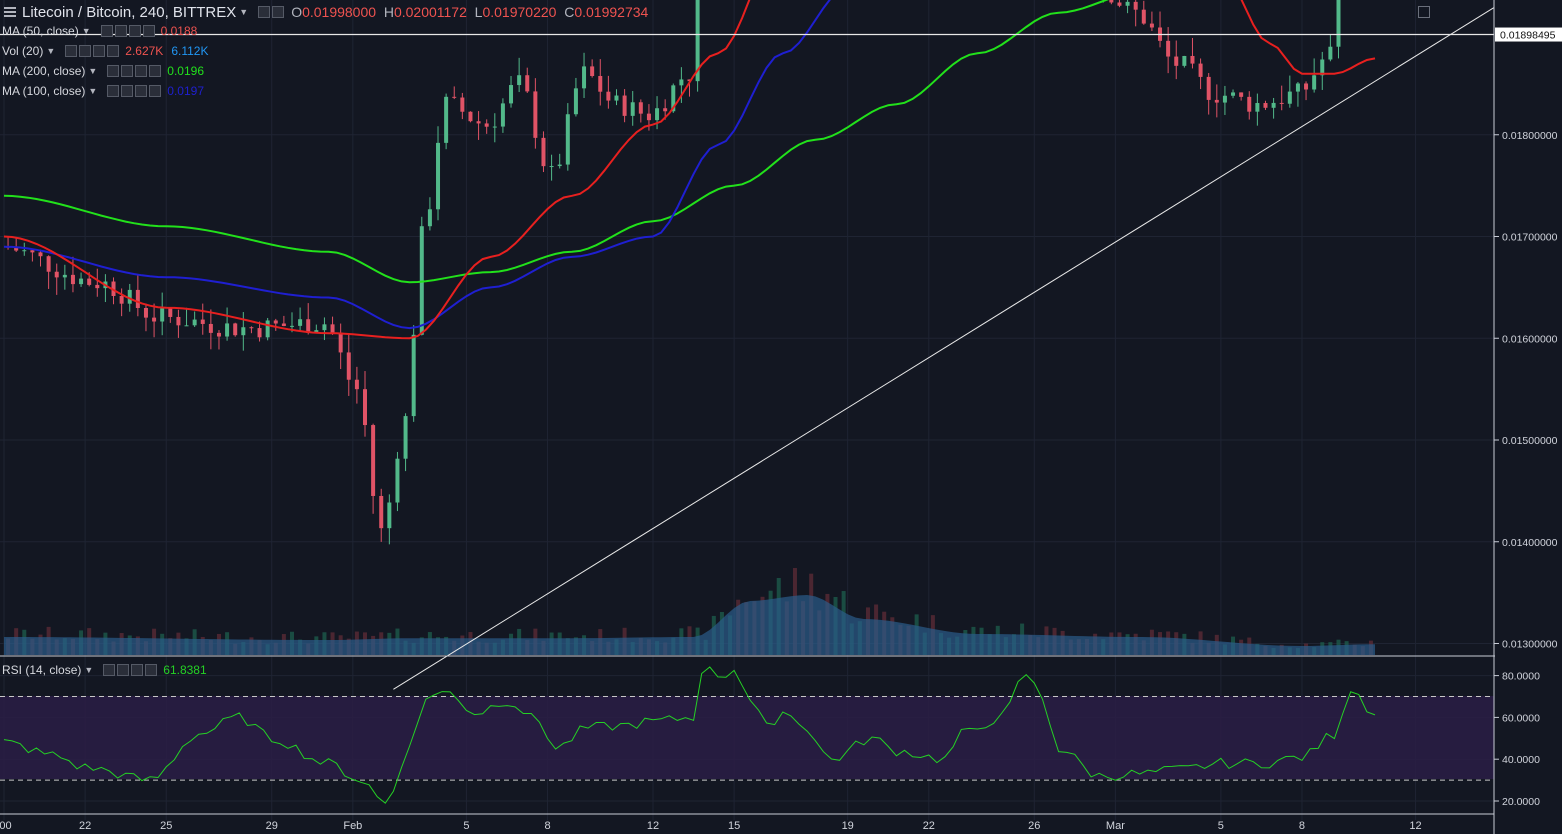 This screenshot has height=834, width=1562. I want to click on indicator-ma100: MA (100, close) ▼ 0.0197, so click(103, 91).